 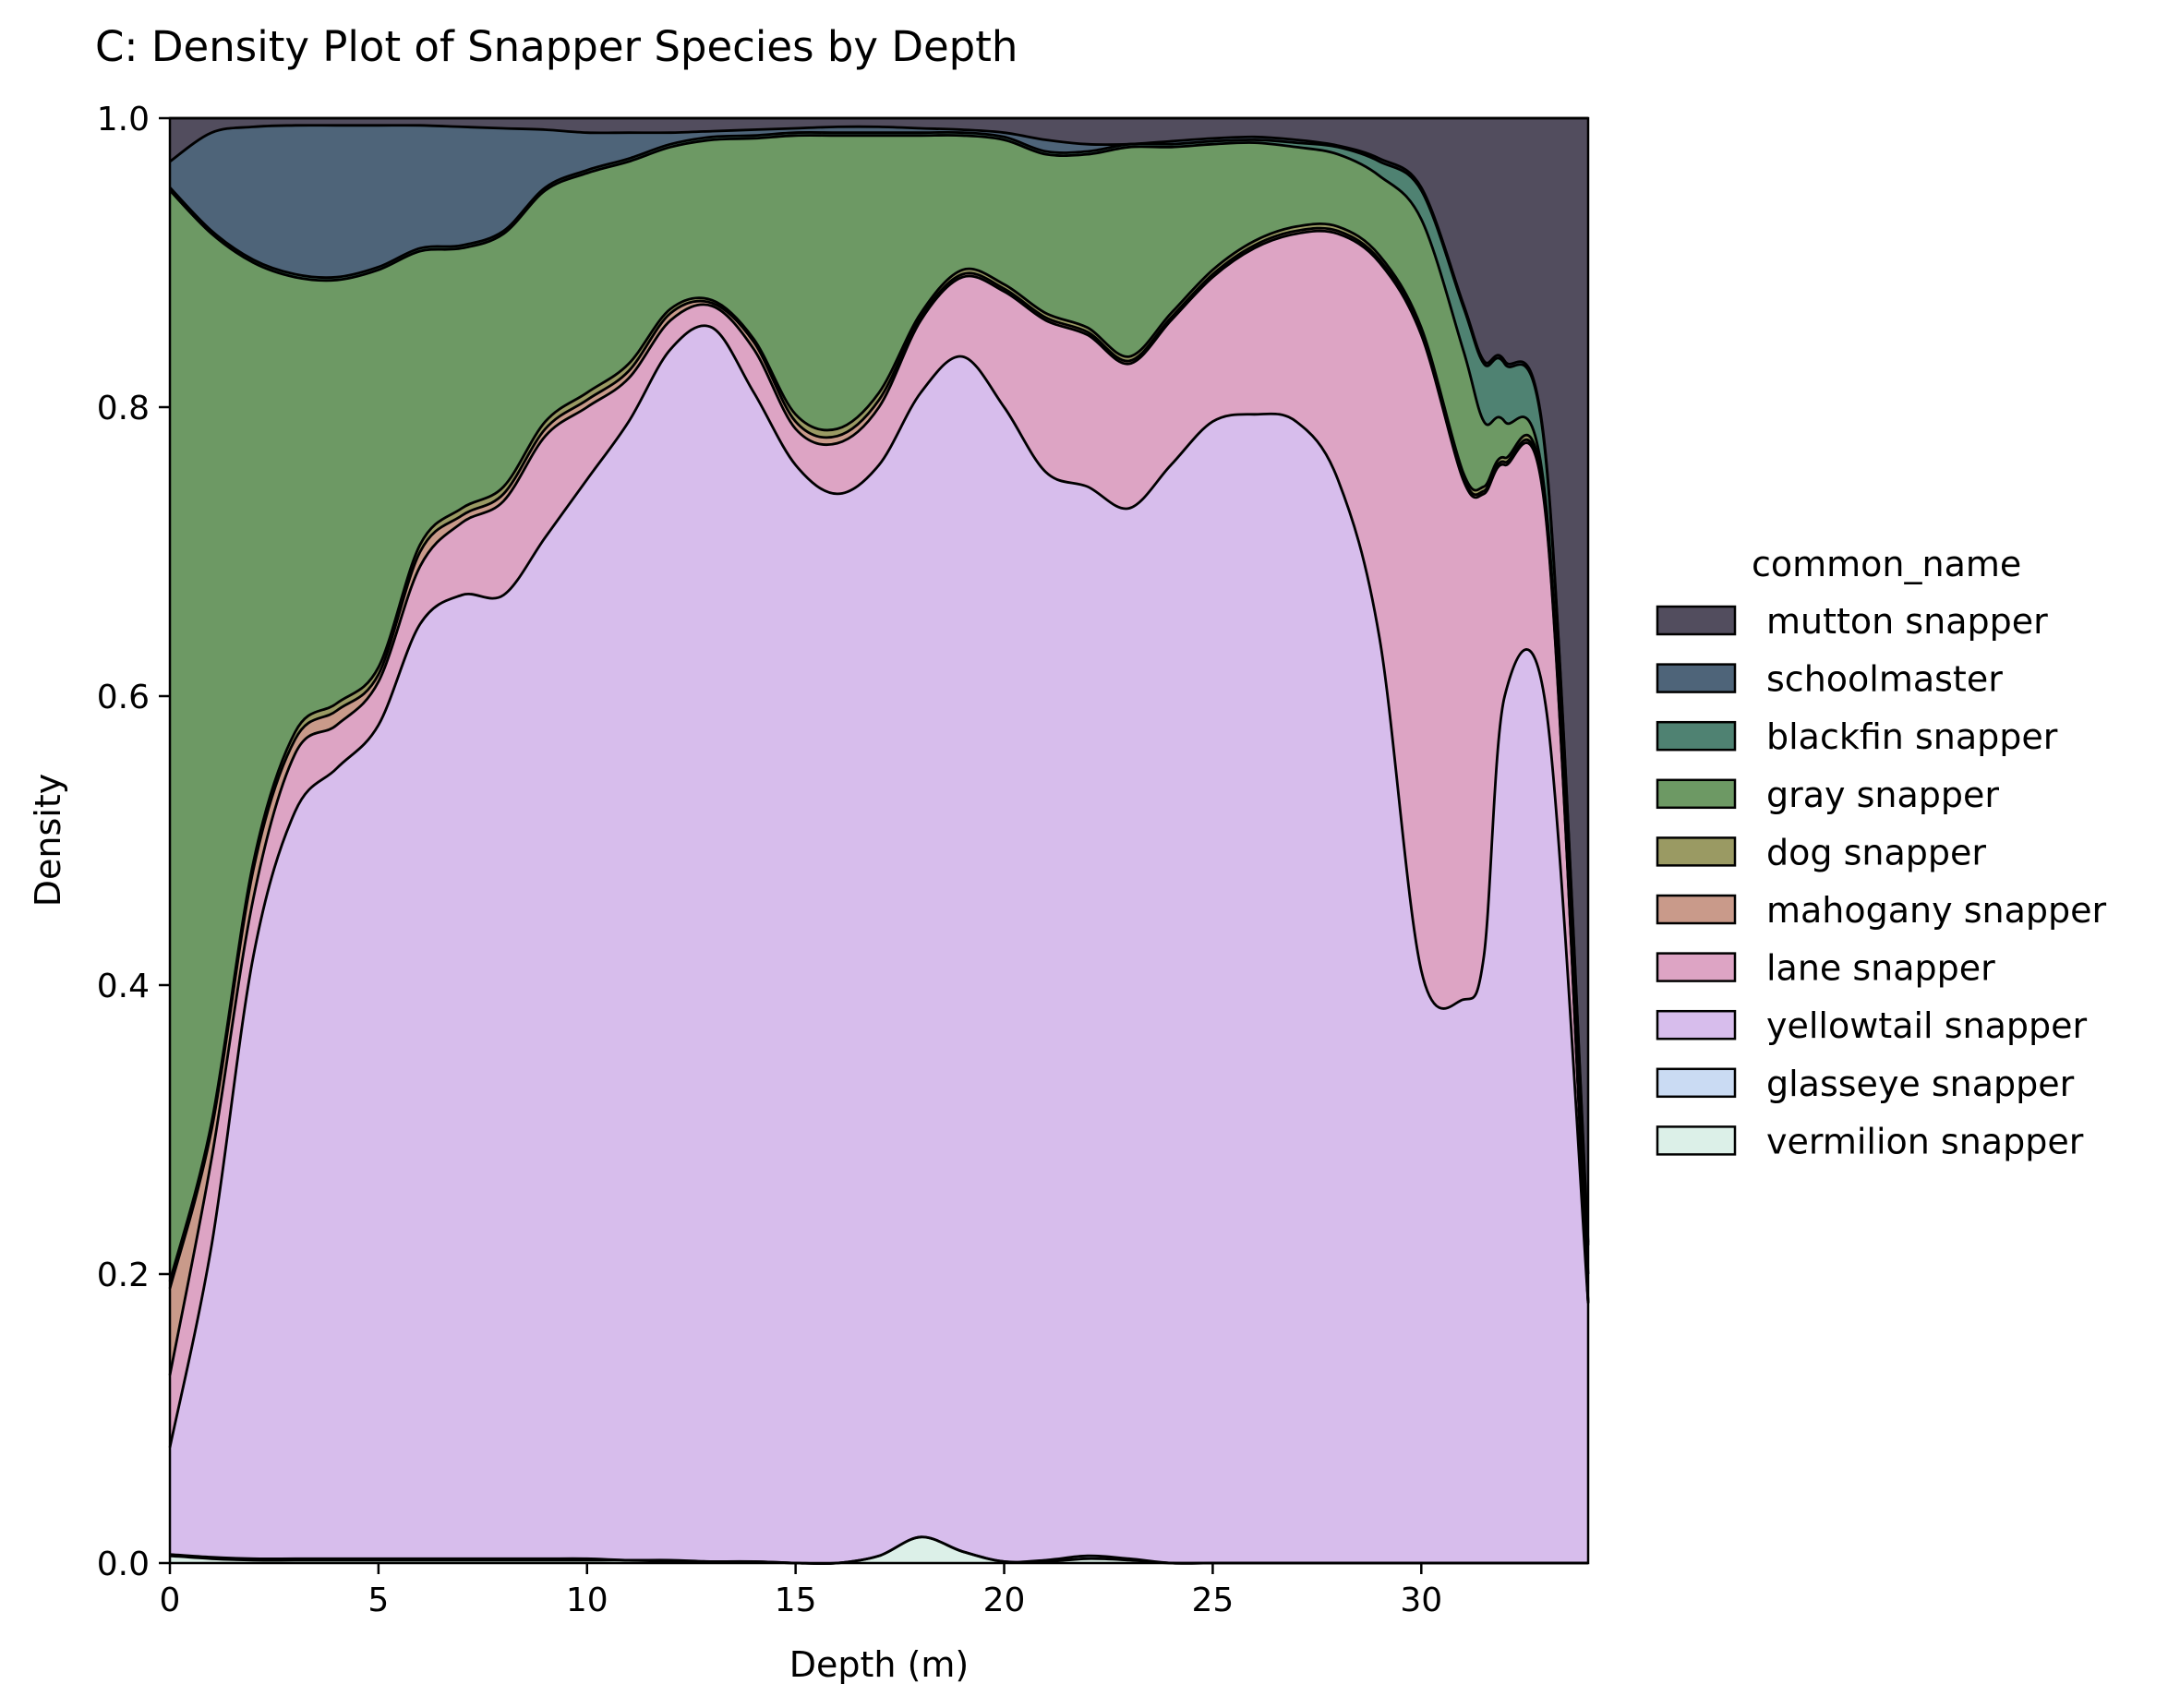 I want to click on legend-label-lane-snapper: lane snapper, so click(x=1881, y=968).